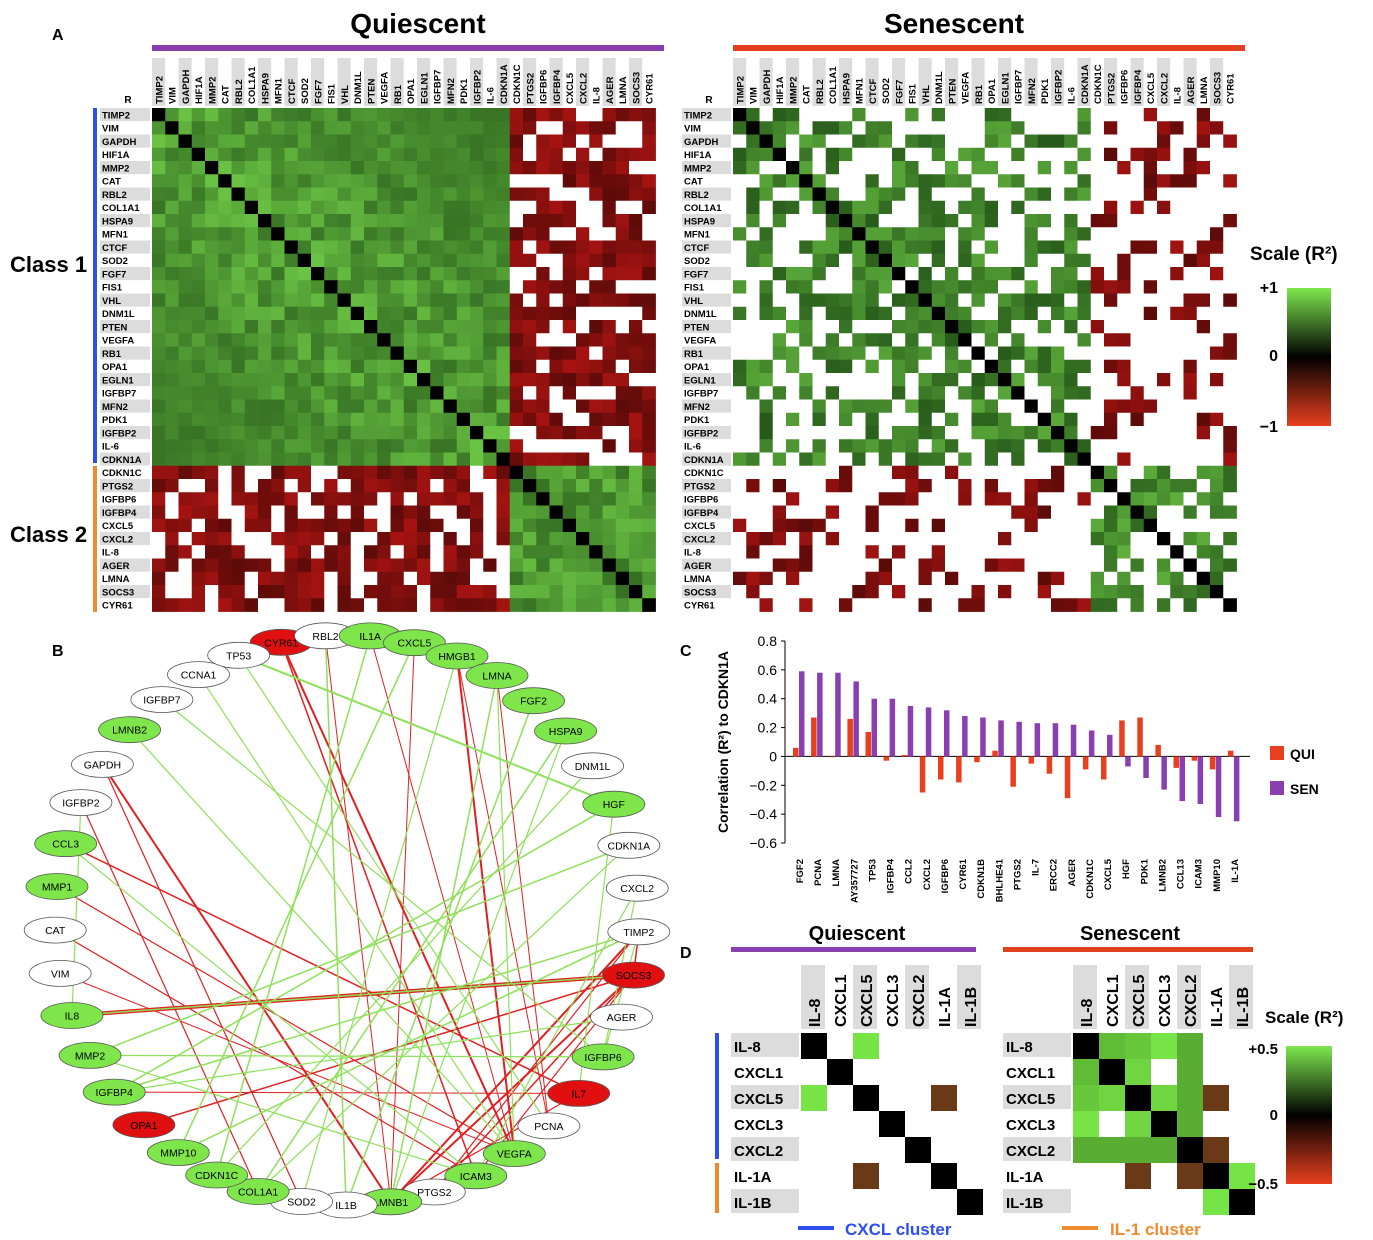 The width and height of the screenshot is (1373, 1240). I want to click on col-label: RB1, so click(398, 94).